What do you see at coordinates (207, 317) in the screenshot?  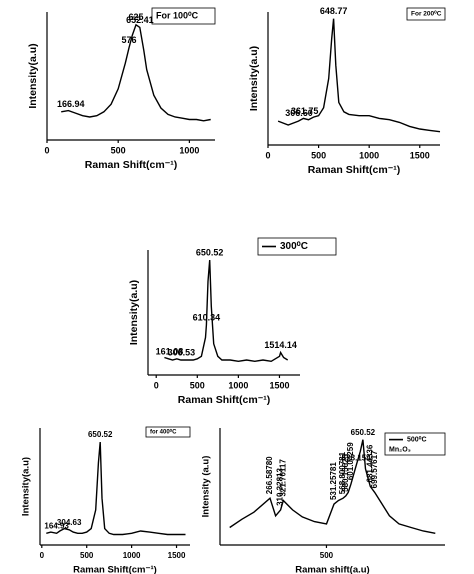 I see `peak-label: 610.34` at bounding box center [207, 317].